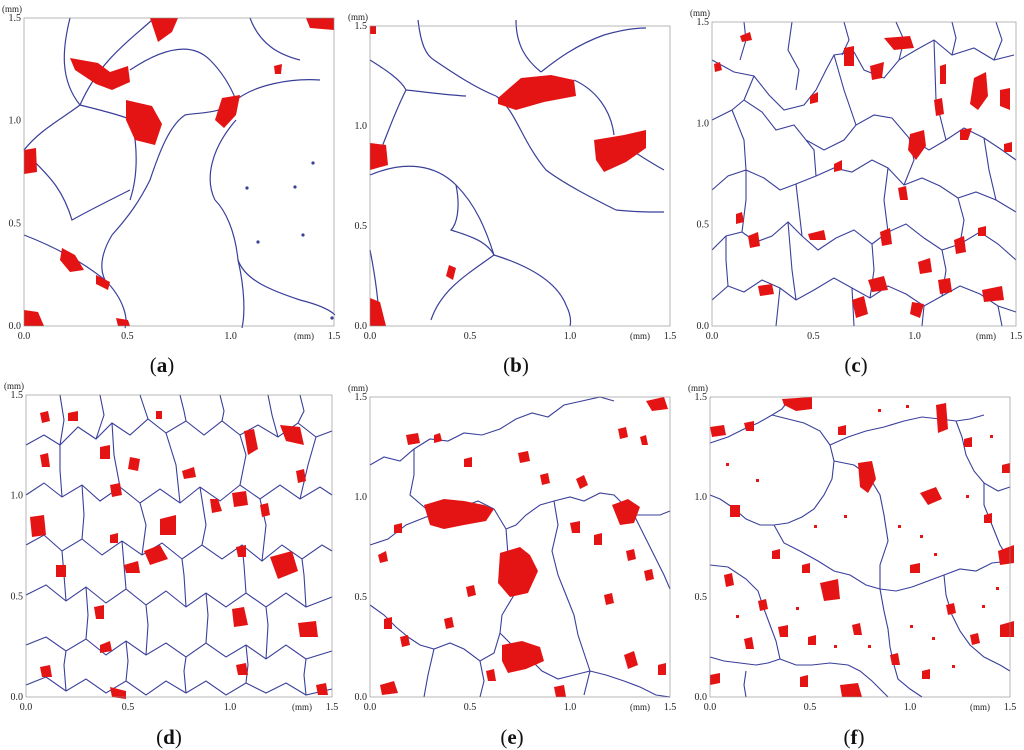 The width and height of the screenshot is (1024, 750). I want to click on panel-e-caption: (e), so click(512, 737).